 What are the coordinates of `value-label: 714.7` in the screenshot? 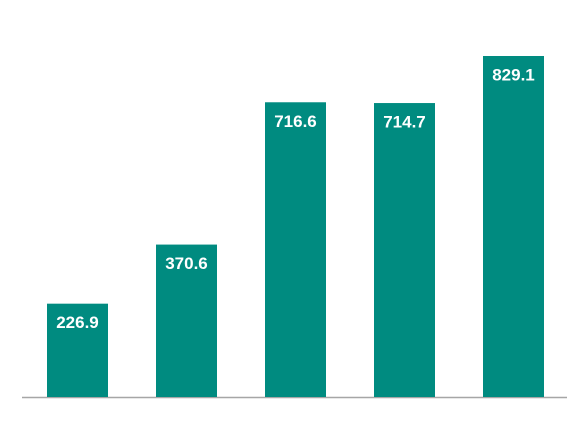 It's located at (404, 122).